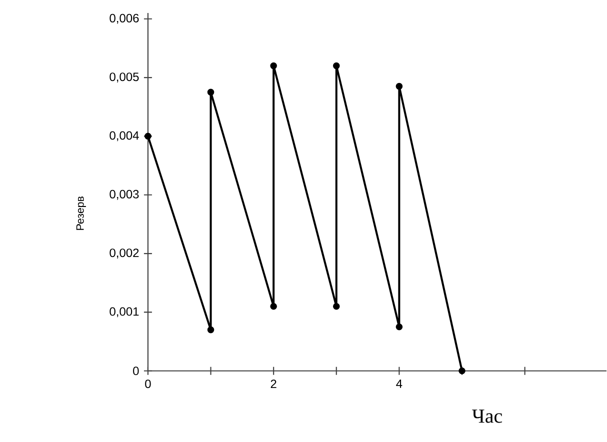  Describe the element at coordinates (124, 312) in the screenshot. I see `y-tick-label: 0,001` at that location.